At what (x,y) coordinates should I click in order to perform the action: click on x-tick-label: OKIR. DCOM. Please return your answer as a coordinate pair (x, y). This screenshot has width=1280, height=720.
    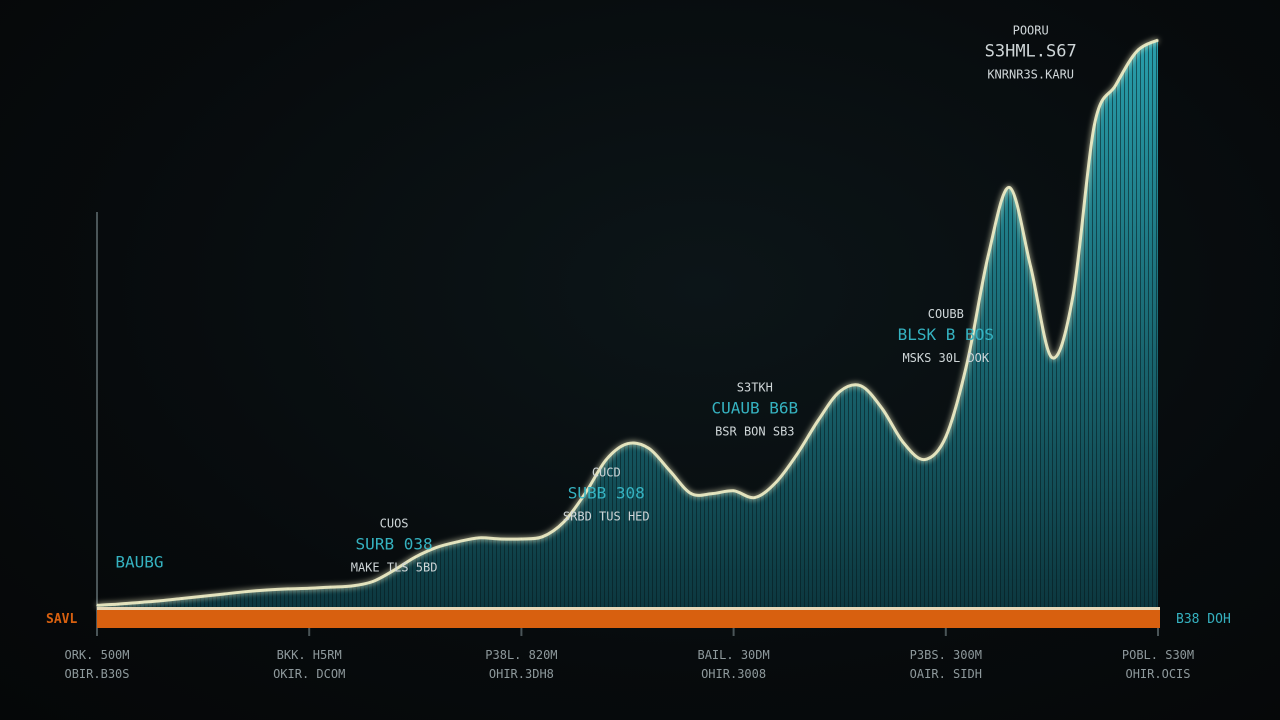
    Looking at the image, I should click on (309, 674).